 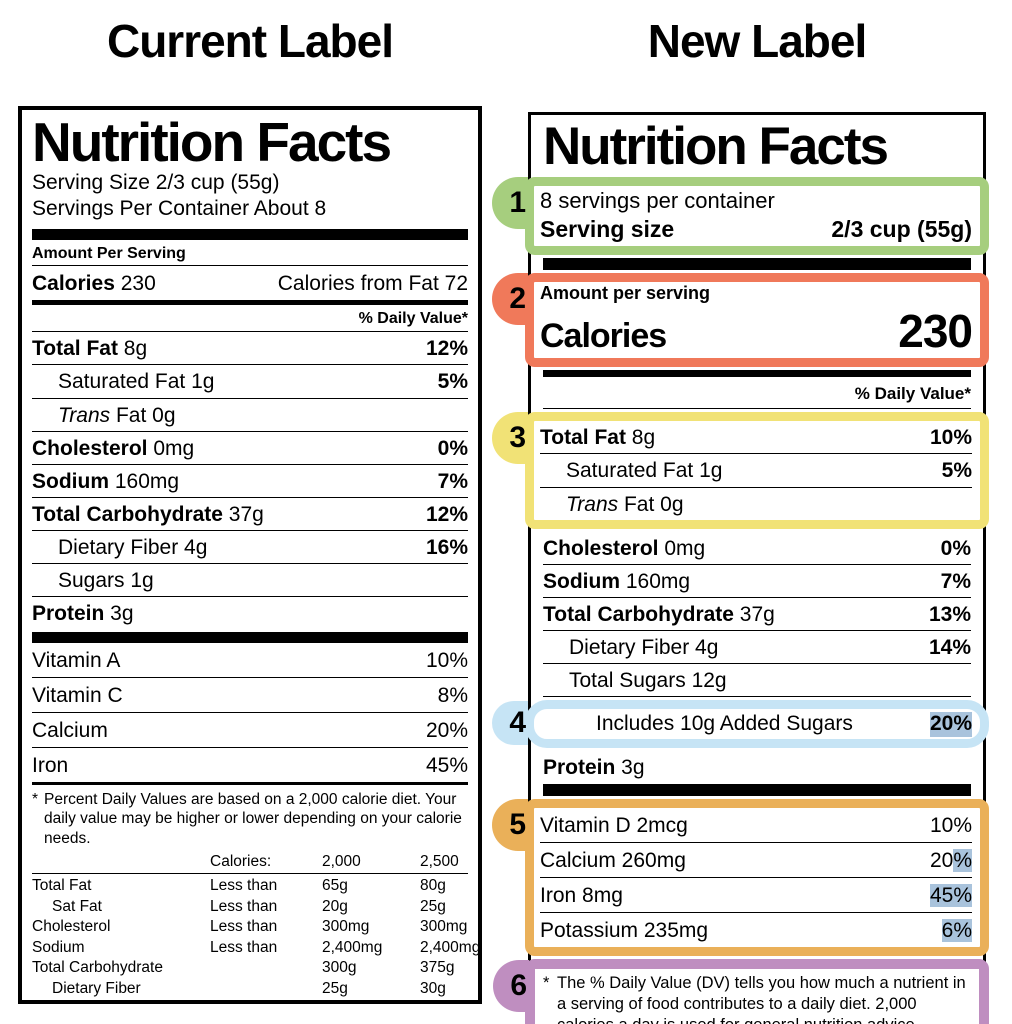 What do you see at coordinates (756, 896) in the screenshot?
I see `vitamin-row-iron: Iron 8mg 45%` at bounding box center [756, 896].